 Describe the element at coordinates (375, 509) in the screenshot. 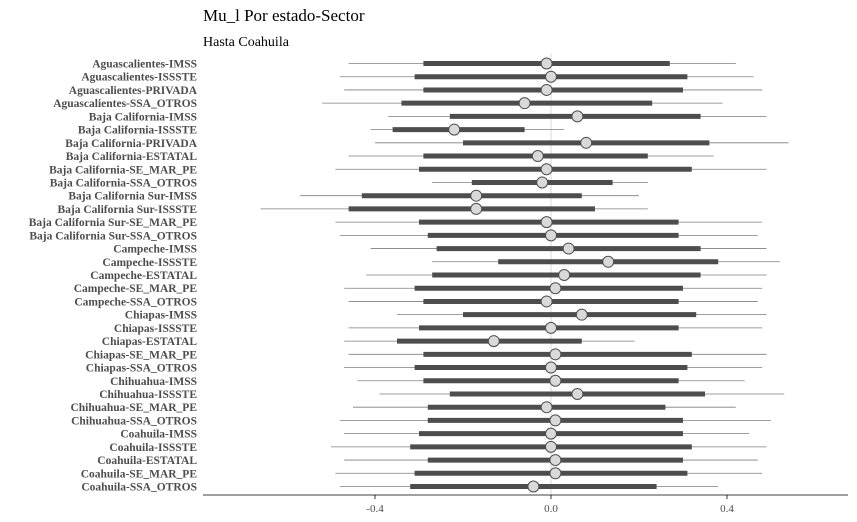

I see `x-tick-label: -0.4` at that location.